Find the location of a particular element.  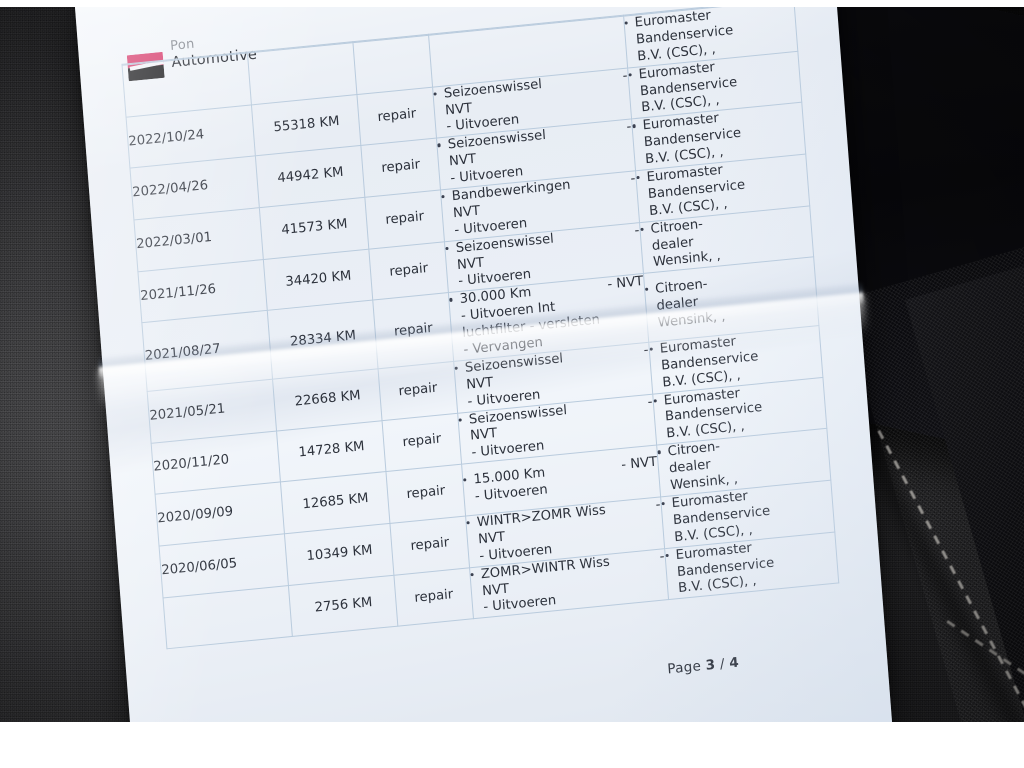

page-label: Page is located at coordinates (684, 668).